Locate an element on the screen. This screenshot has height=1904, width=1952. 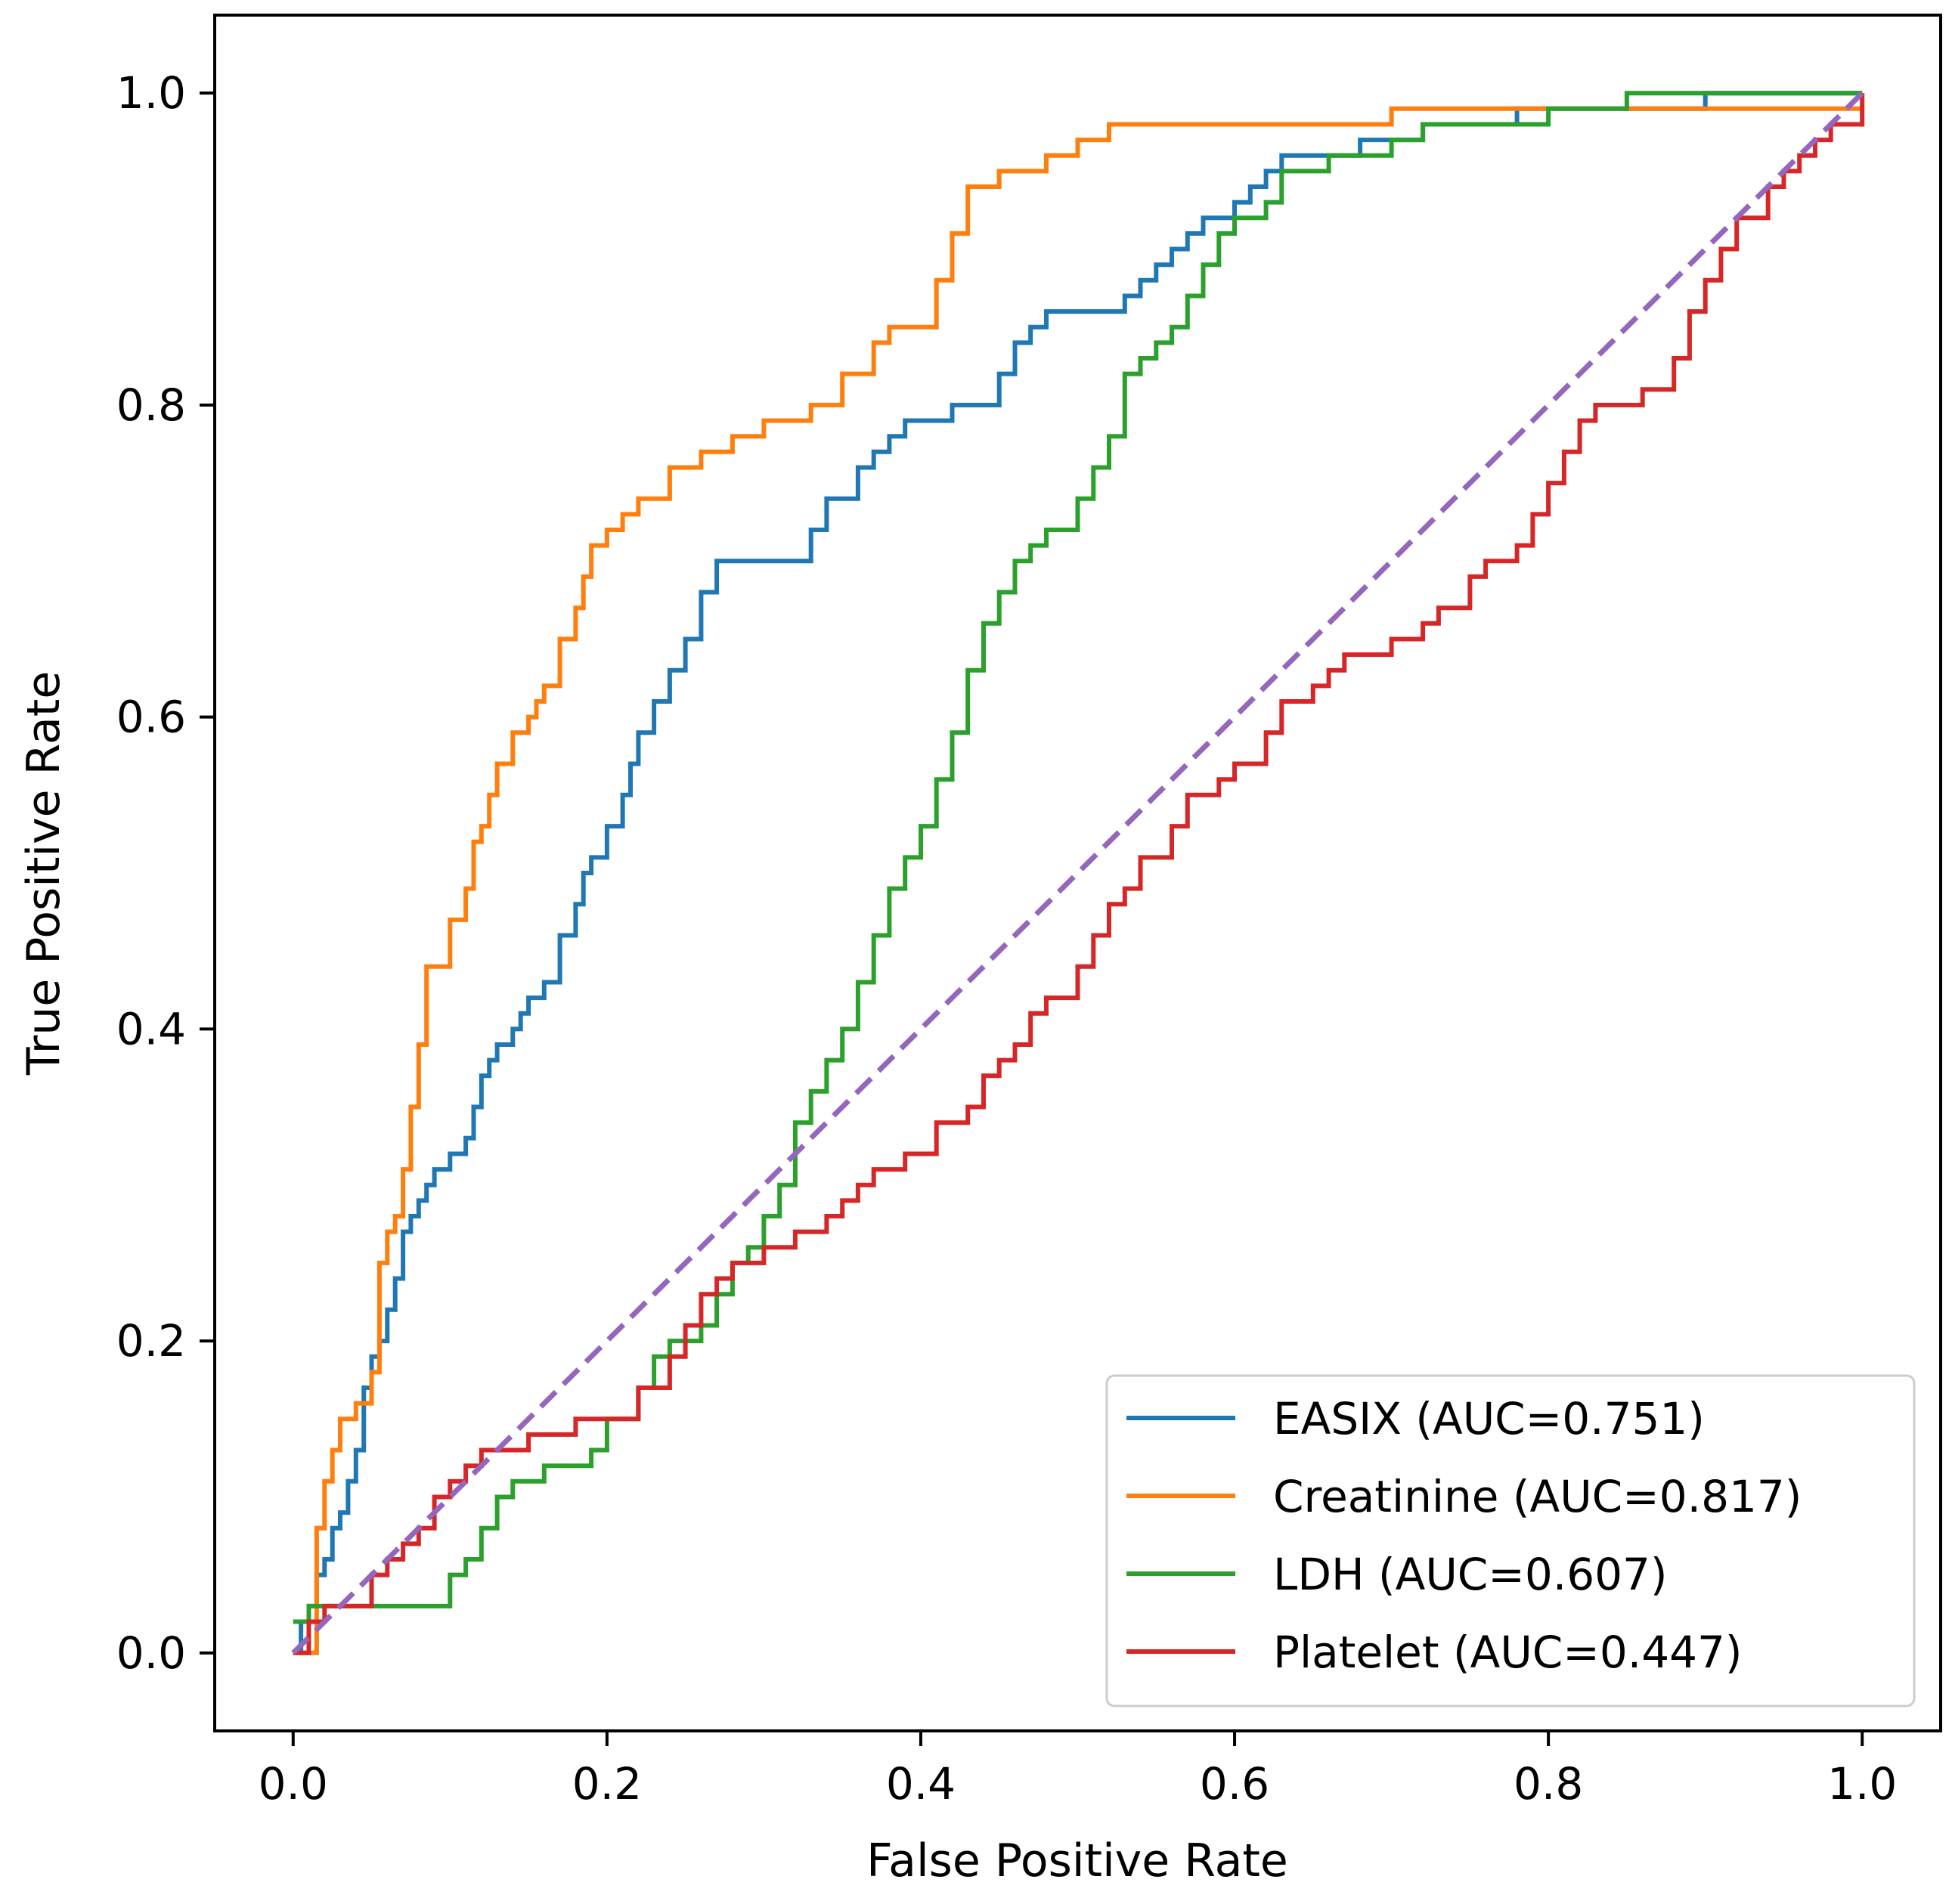
legend-label: Creatinine (AUC=0.817) is located at coordinates (1538, 1496).